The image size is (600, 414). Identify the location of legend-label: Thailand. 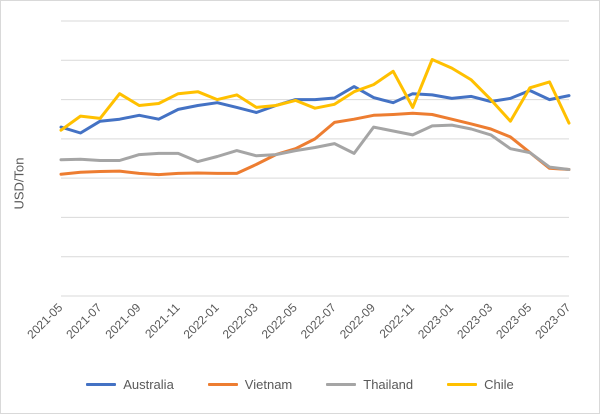
(388, 384).